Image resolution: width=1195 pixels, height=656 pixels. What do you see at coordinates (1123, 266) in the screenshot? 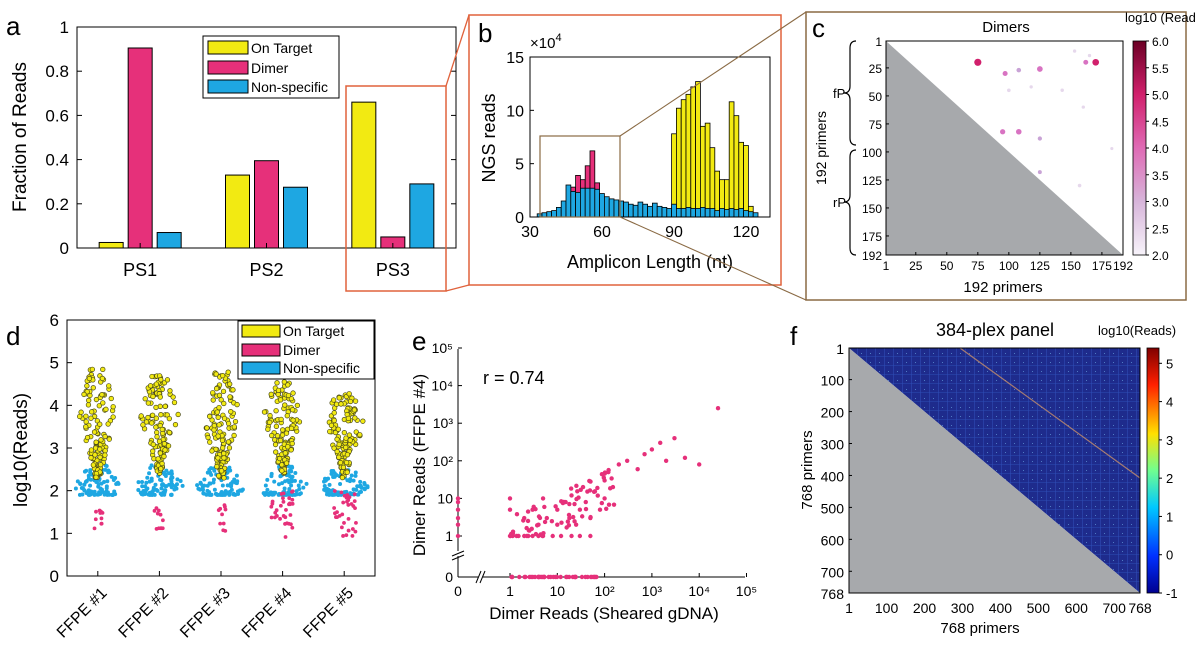
I see `xtick-label-c: 192` at bounding box center [1123, 266].